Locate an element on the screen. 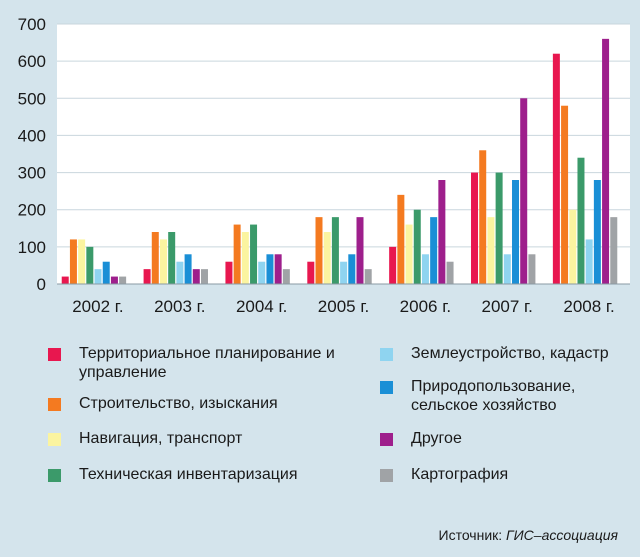 The image size is (640, 557). legend-item-other: Другое is located at coordinates (505, 438).